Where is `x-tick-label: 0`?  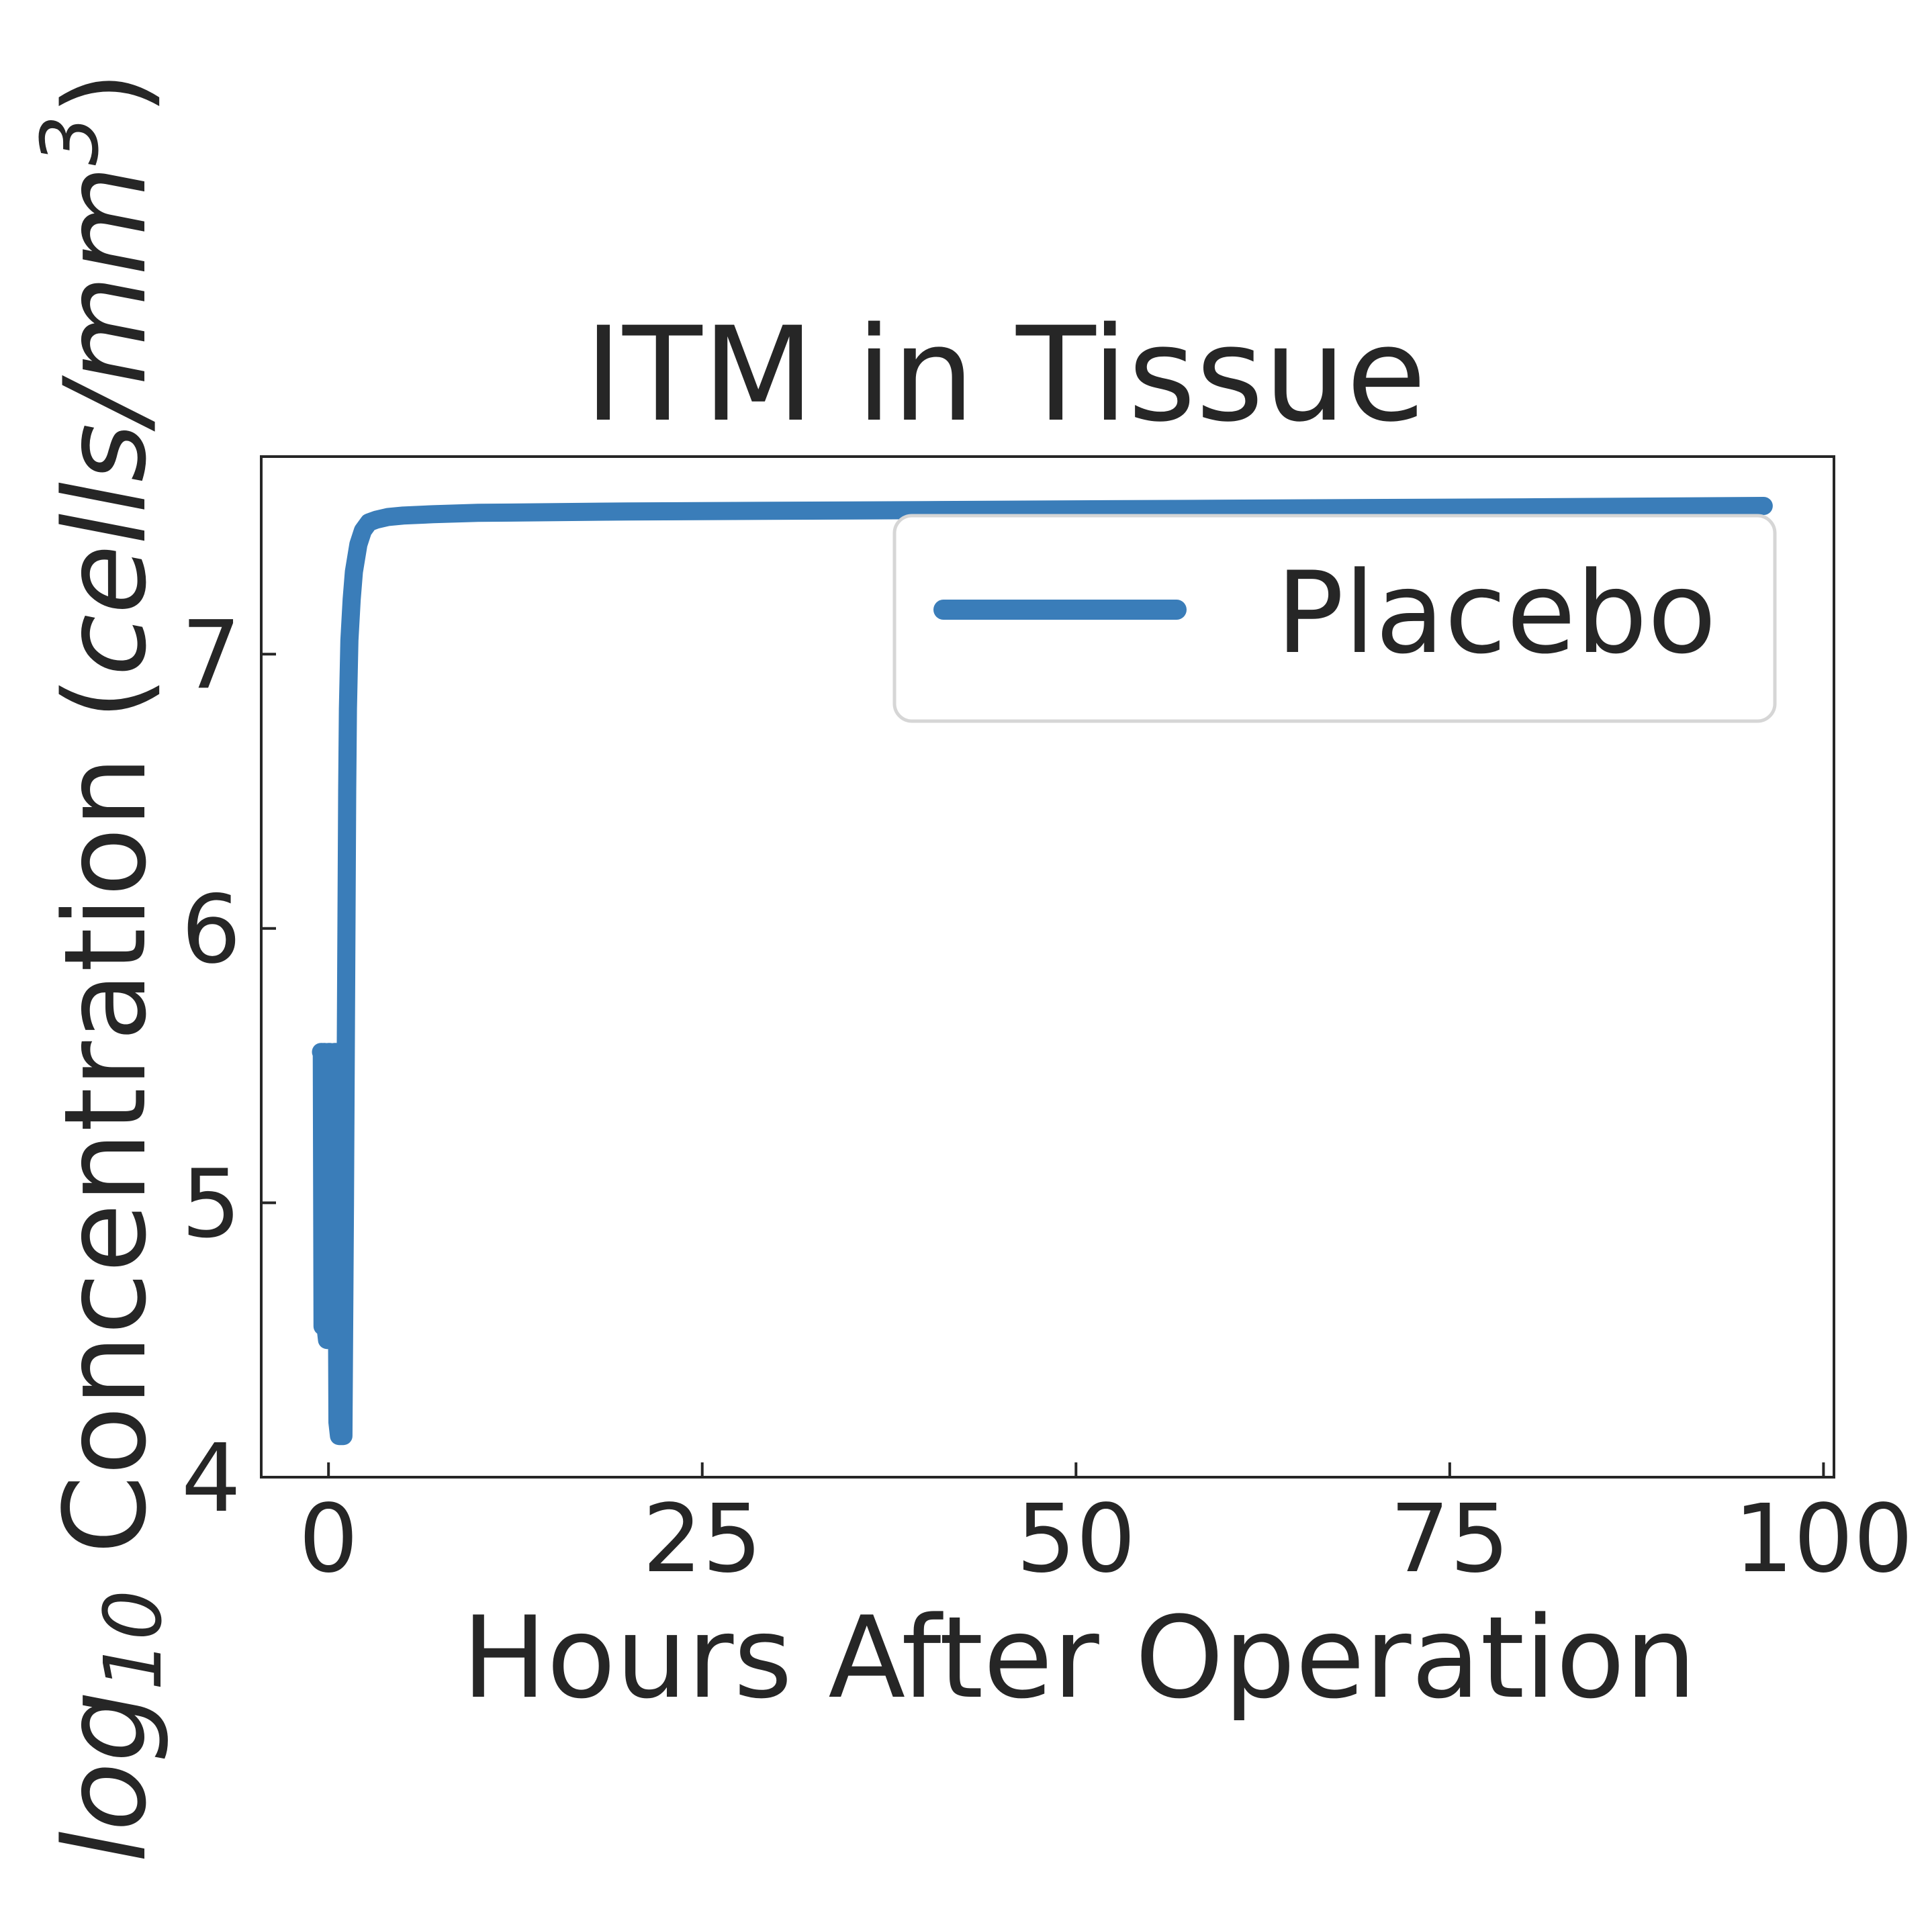 x-tick-label: 0 is located at coordinates (329, 1539).